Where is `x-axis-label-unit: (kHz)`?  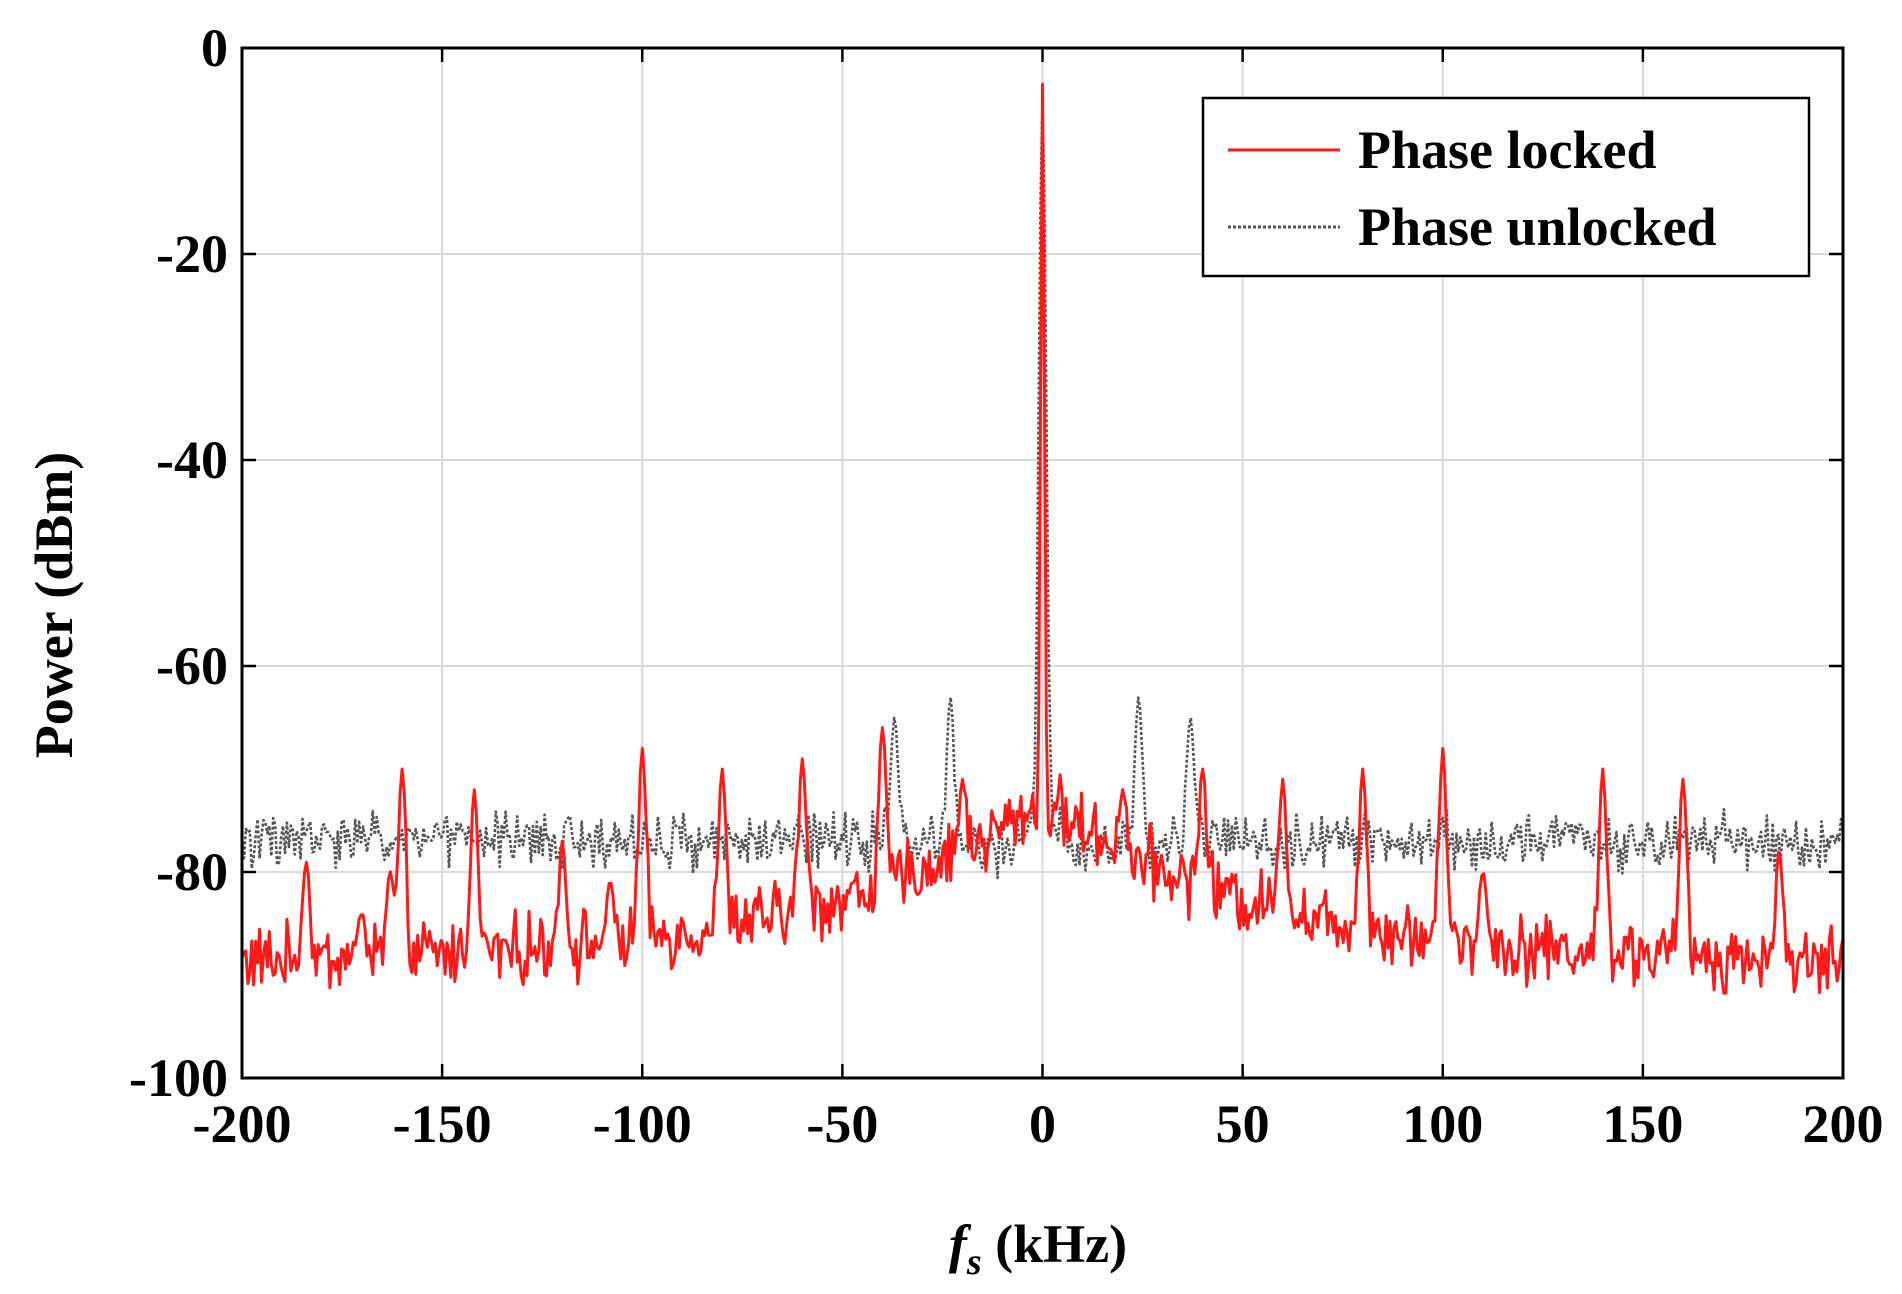
x-axis-label-unit: (kHz) is located at coordinates (1054, 1244).